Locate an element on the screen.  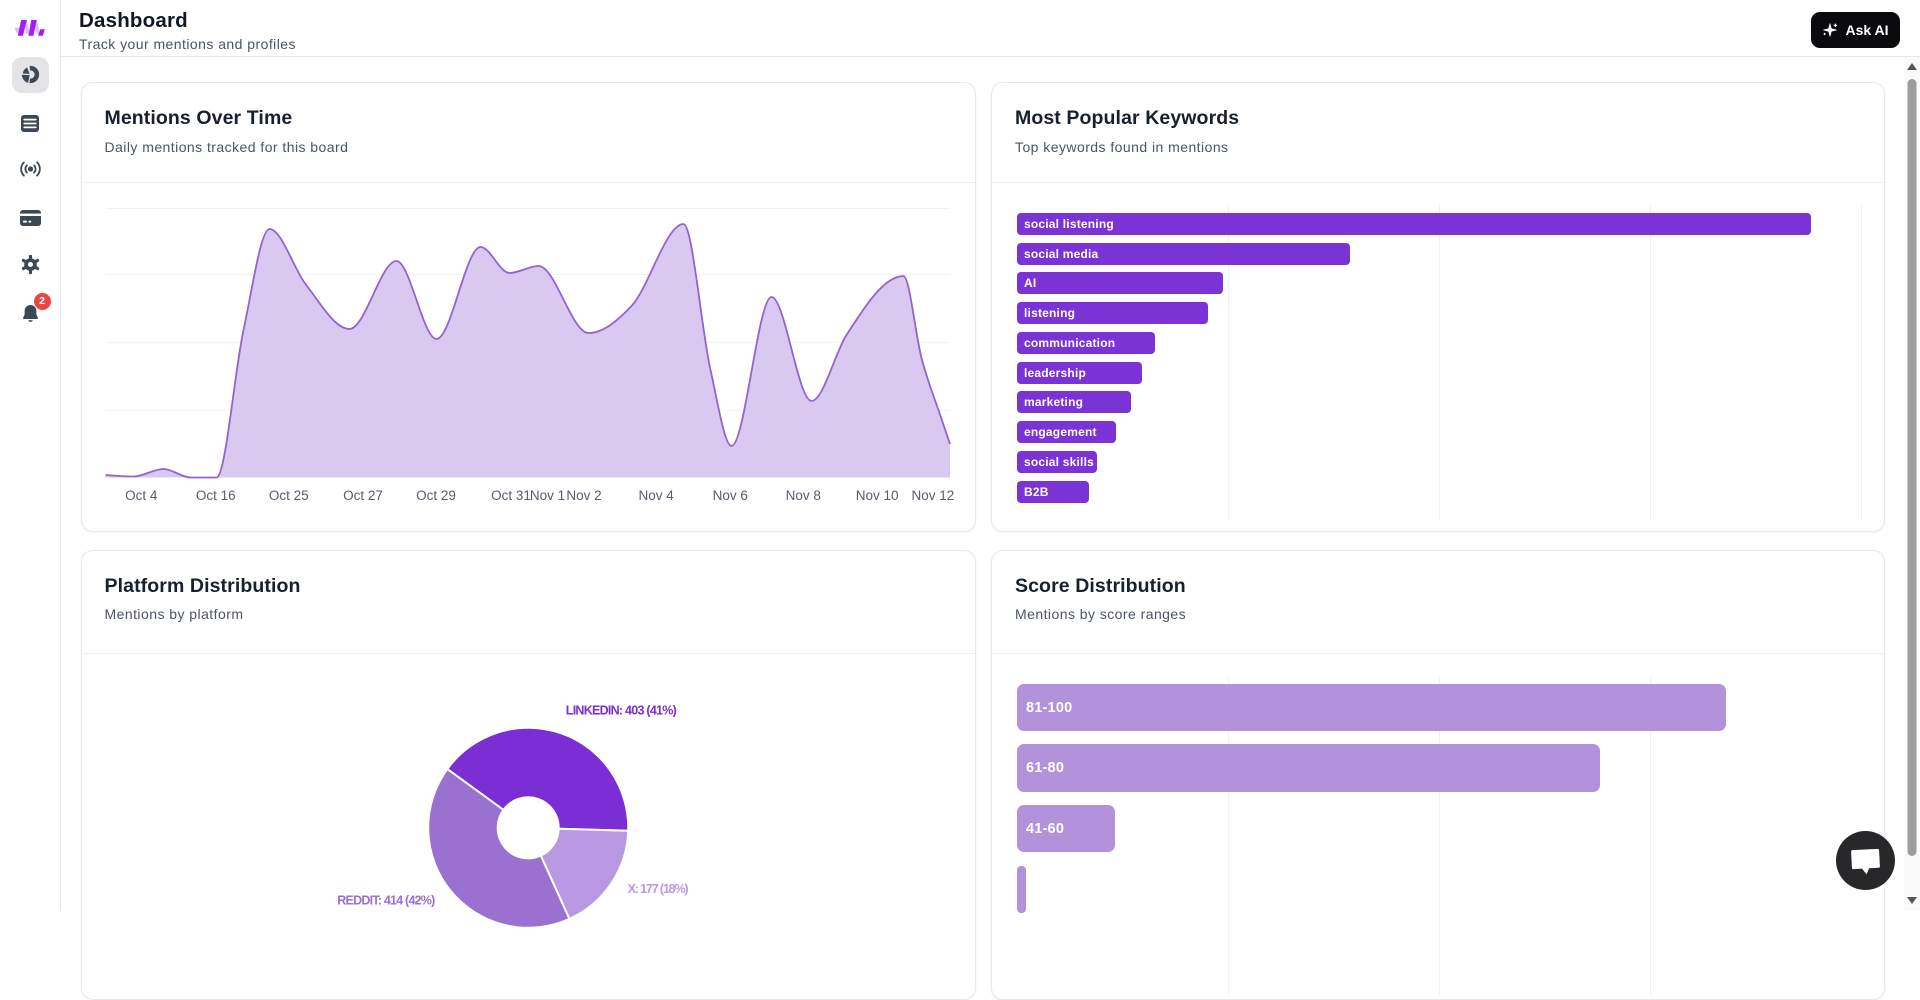
svg-text: Nov 6 is located at coordinates (729, 495).